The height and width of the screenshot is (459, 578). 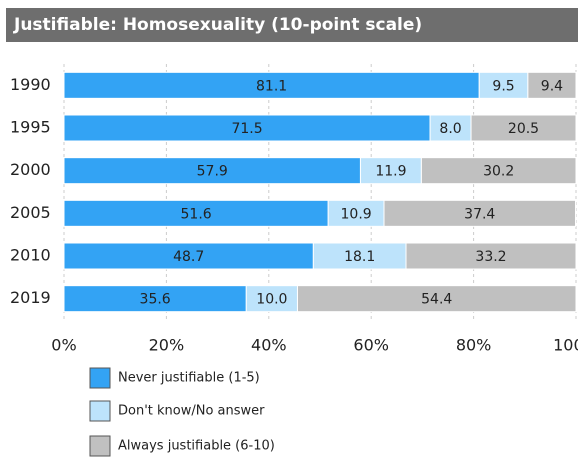 What do you see at coordinates (30, 255) in the screenshot?
I see `y-tick-label: 2010` at bounding box center [30, 255].